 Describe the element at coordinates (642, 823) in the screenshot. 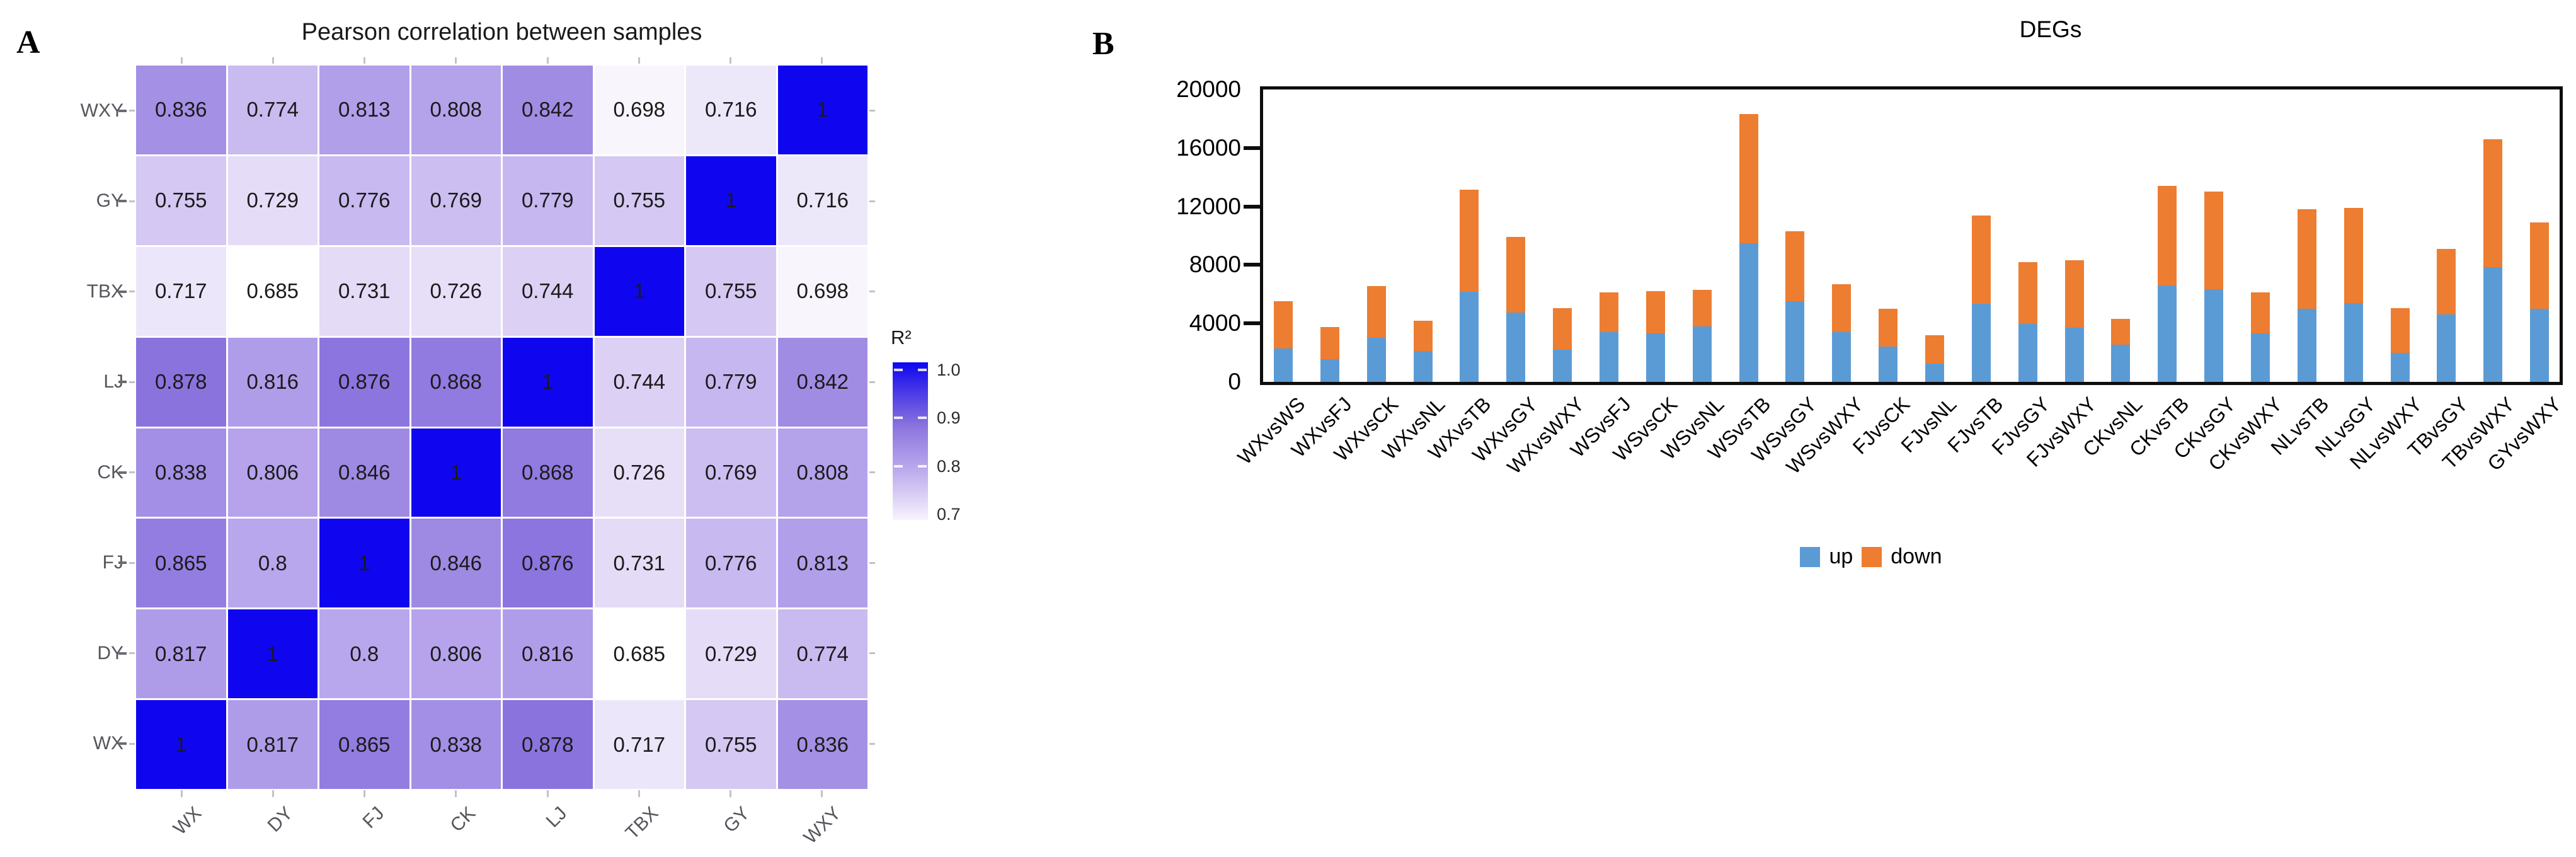

I see `heatmap-col-label: TBX` at that location.